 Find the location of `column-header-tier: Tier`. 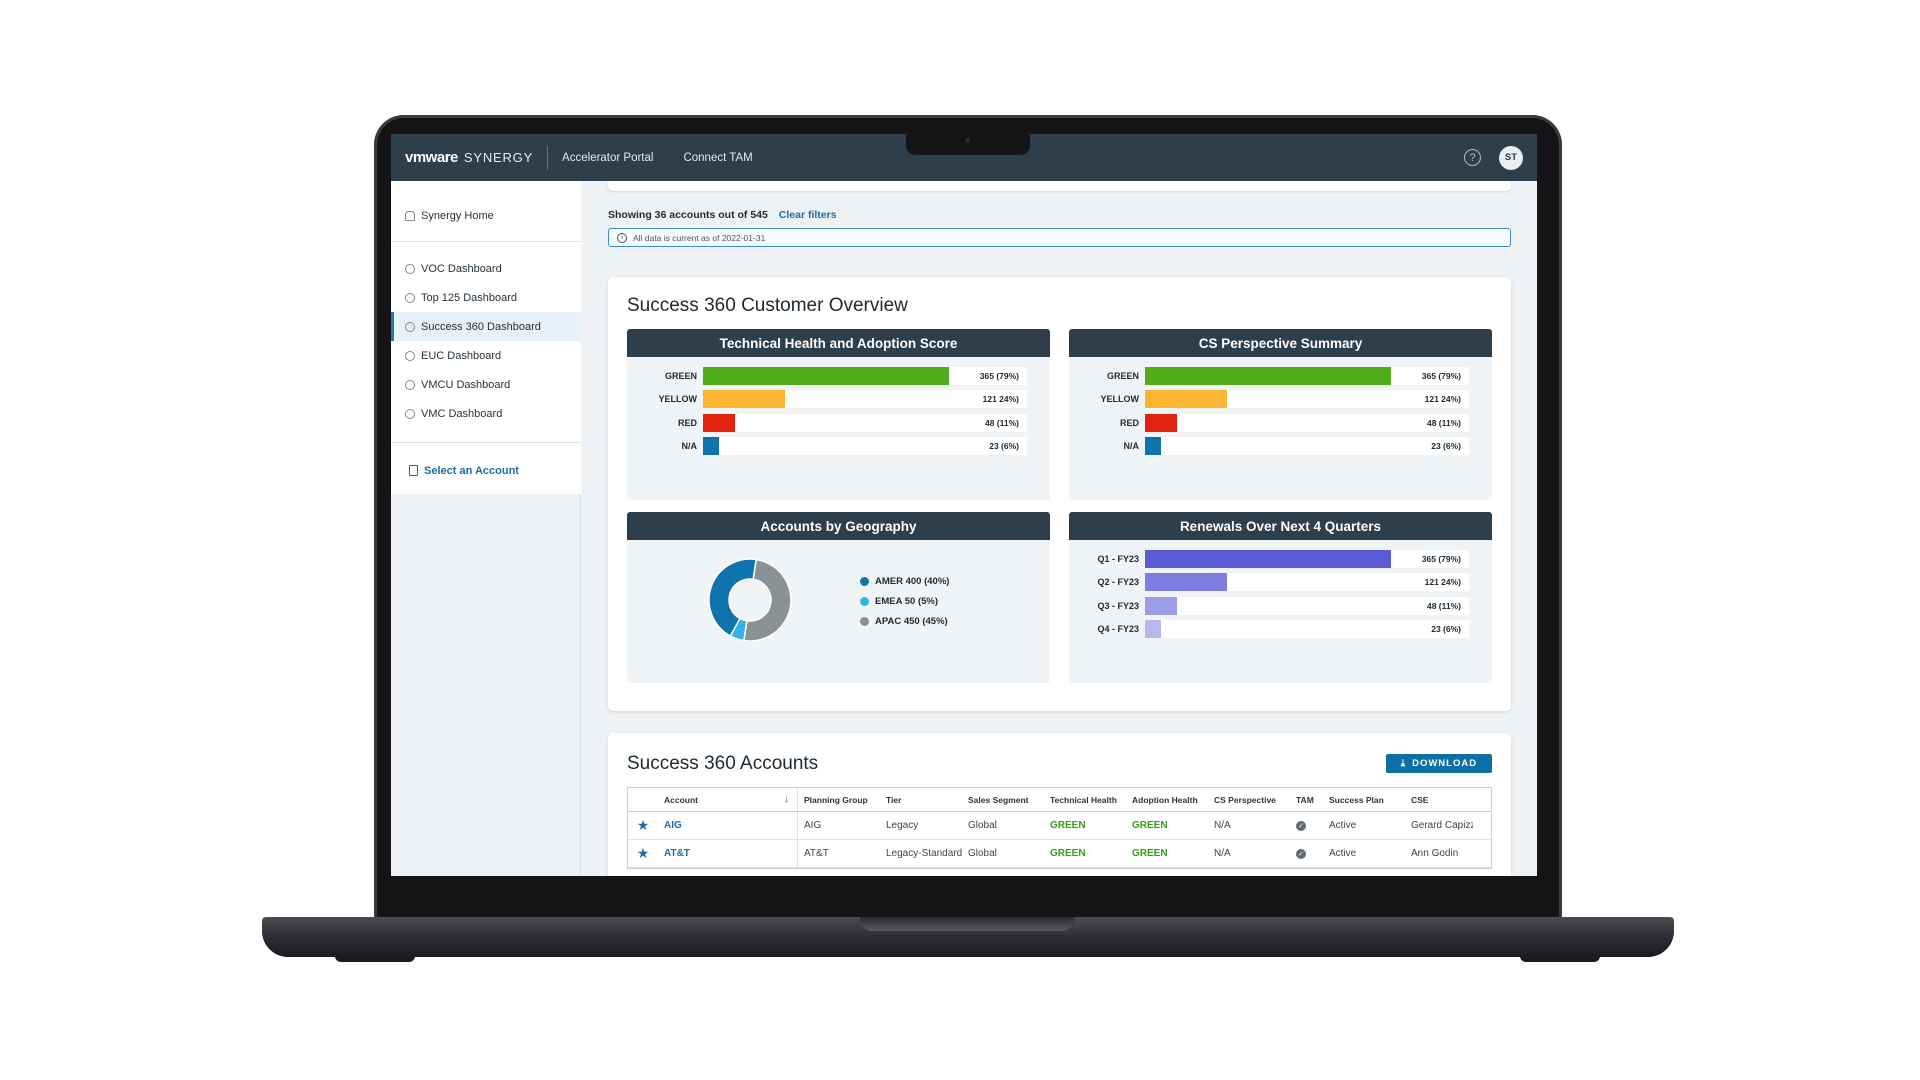

column-header-tier: Tier is located at coordinates (894, 799).